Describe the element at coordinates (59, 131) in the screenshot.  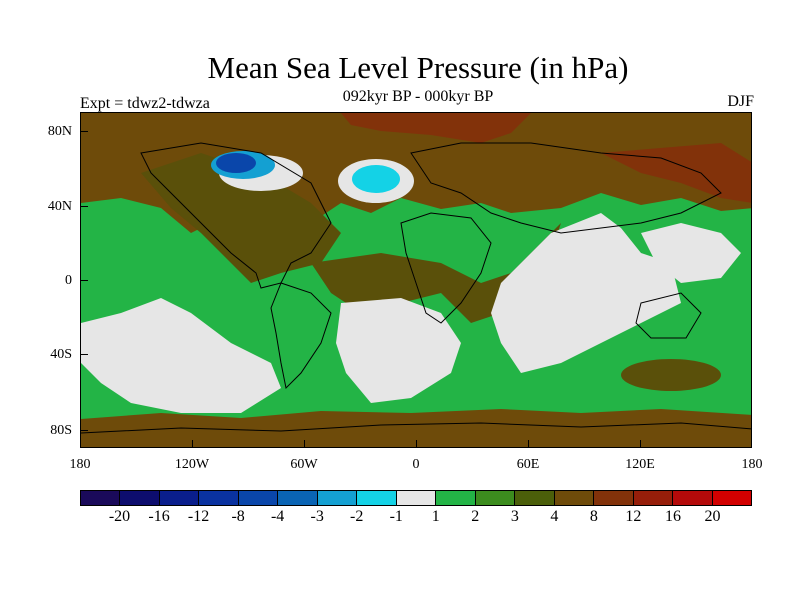
I see `lat-label-80n: 80N` at that location.